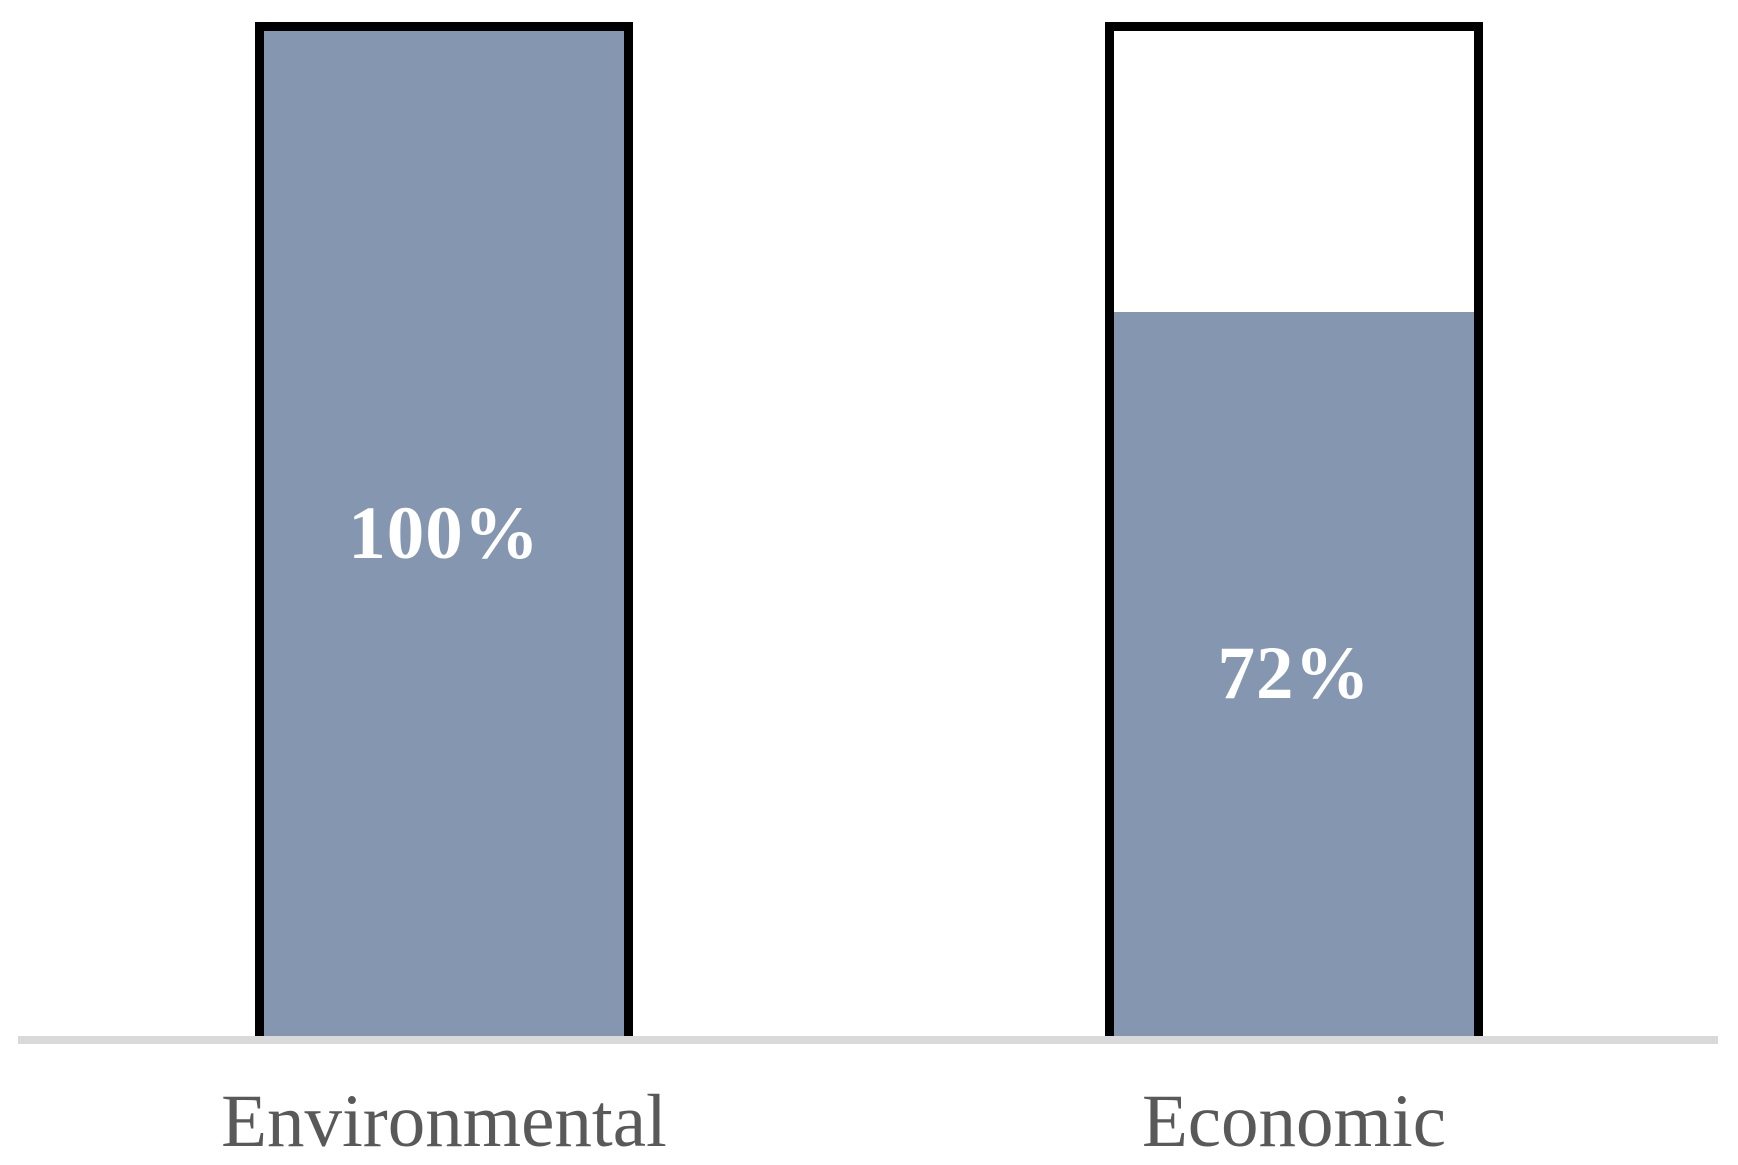 The height and width of the screenshot is (1165, 1738). I want to click on x-axis-line, so click(868, 1040).